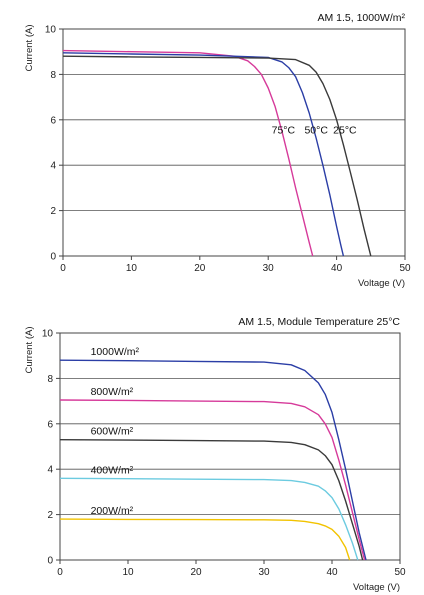 The image size is (424, 595). I want to click on series-label-3: 400W/m², so click(112, 470).